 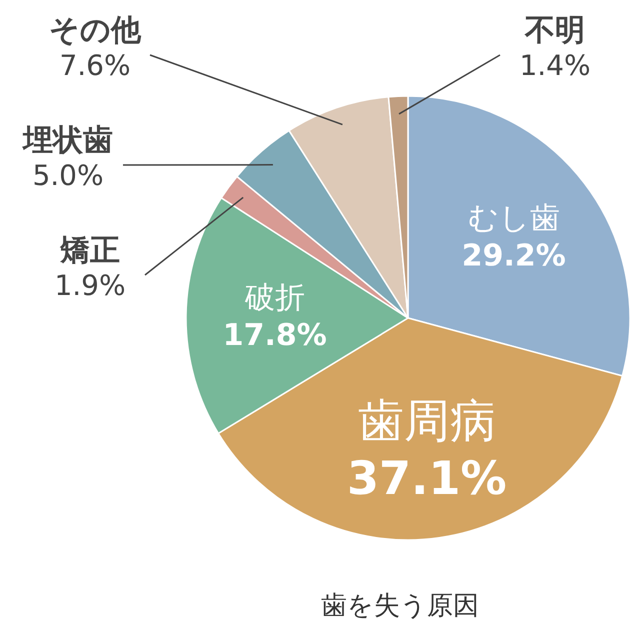 I want to click on slice-label: その他, so click(x=95, y=30).